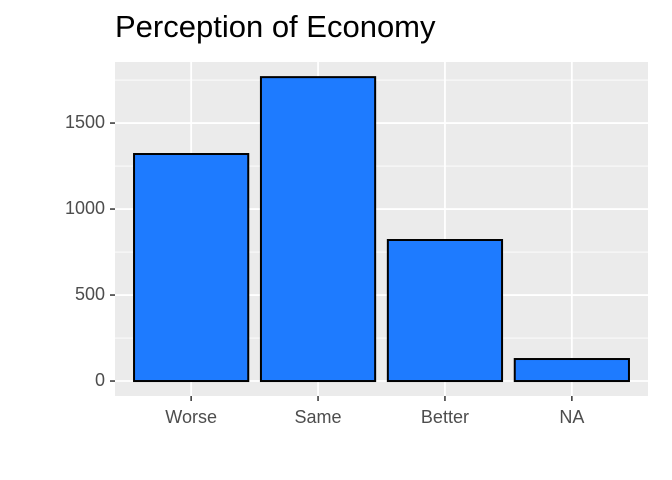 This screenshot has height=480, width=672. What do you see at coordinates (275, 26) in the screenshot?
I see `chart-title: Perception of Economy` at bounding box center [275, 26].